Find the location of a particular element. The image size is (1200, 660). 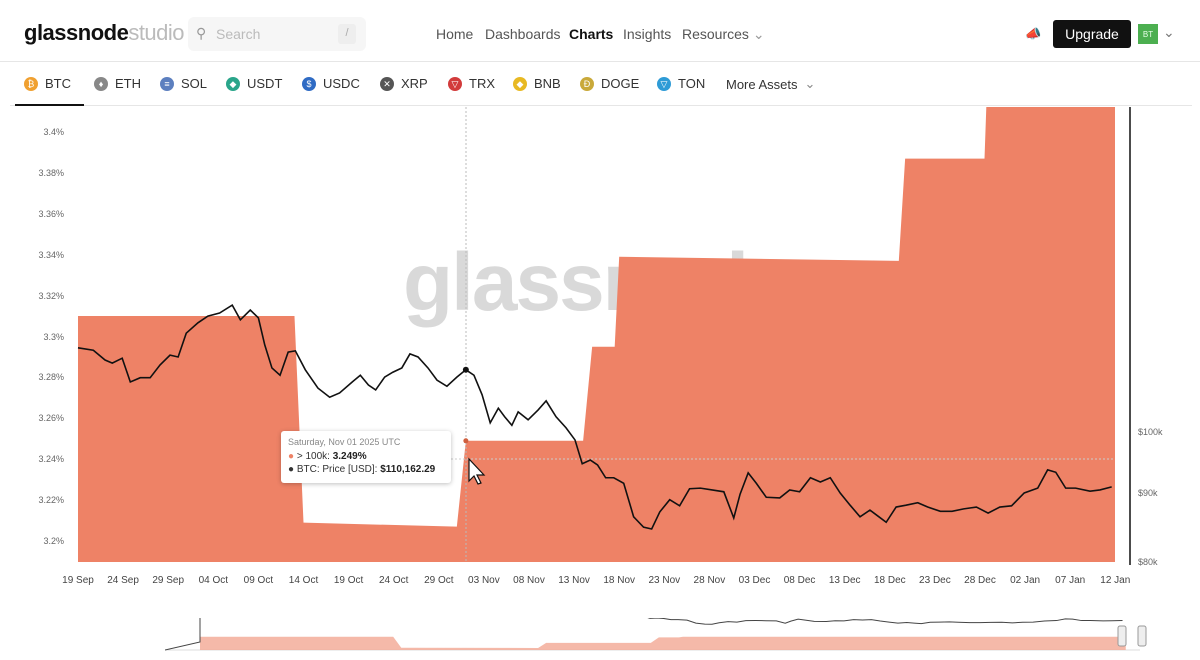

xrp-icon: ✕ is located at coordinates (387, 83).